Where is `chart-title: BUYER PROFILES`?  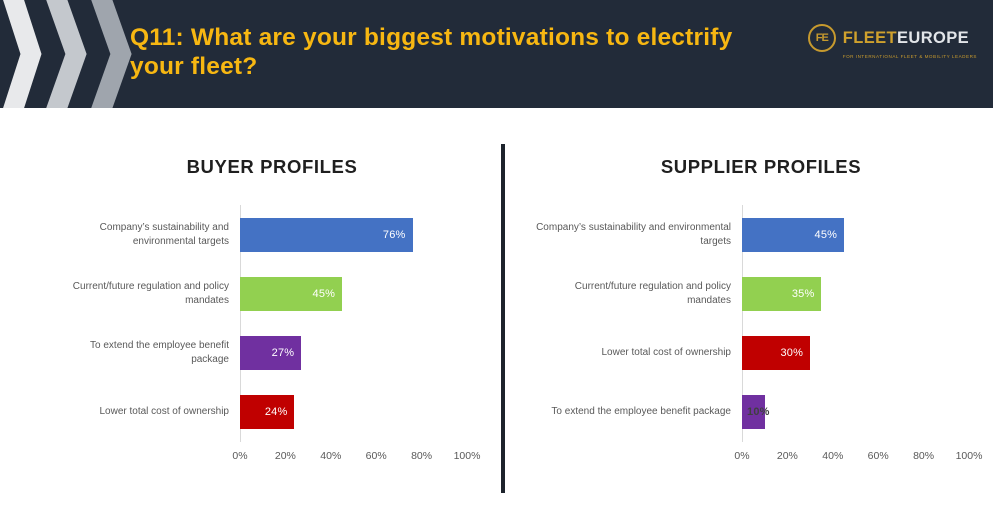
chart-title: BUYER PROFILES is located at coordinates (272, 166).